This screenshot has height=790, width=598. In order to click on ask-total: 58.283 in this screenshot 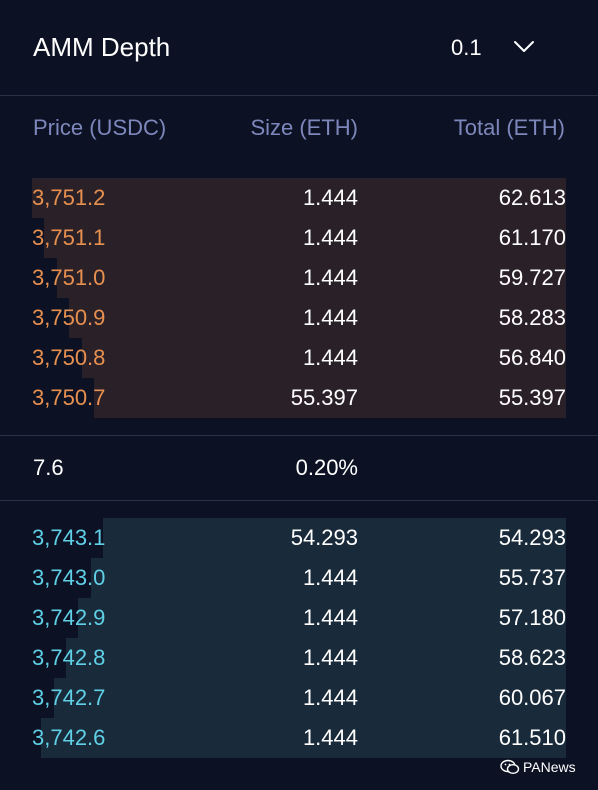, I will do `click(532, 317)`.